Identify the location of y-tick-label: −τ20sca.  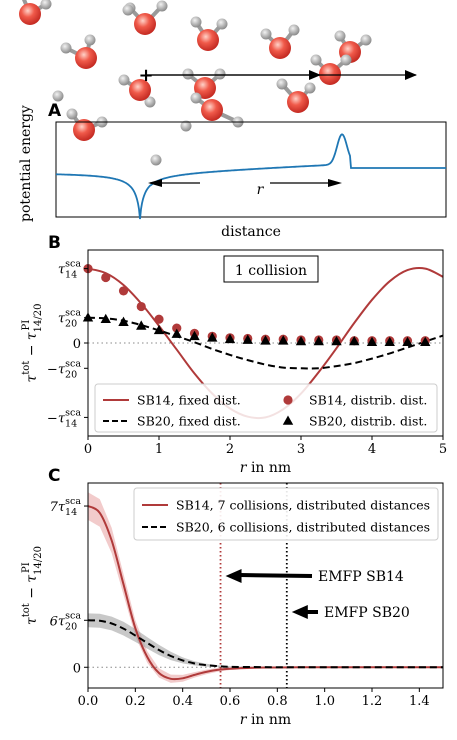
(64, 369).